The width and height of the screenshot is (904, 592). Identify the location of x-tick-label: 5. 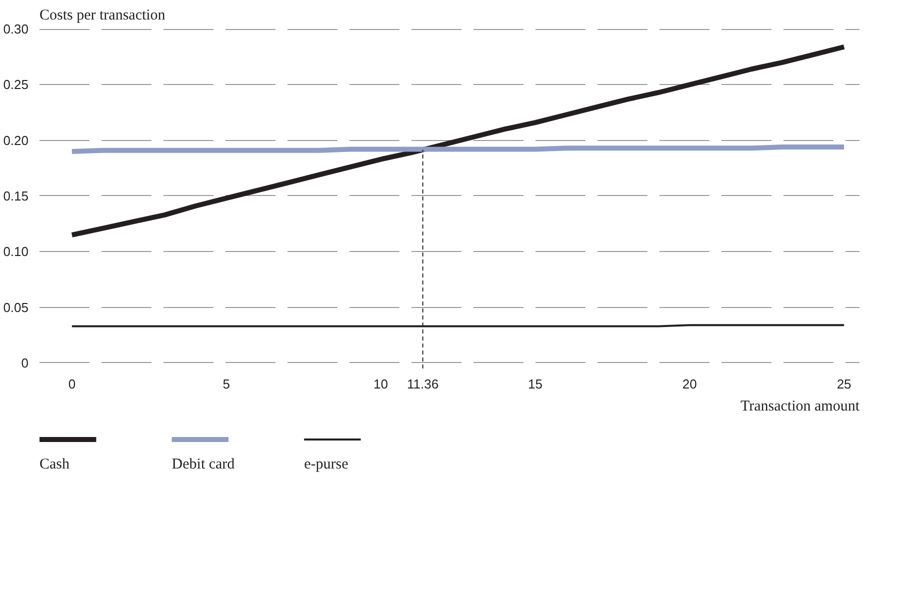
(226, 384).